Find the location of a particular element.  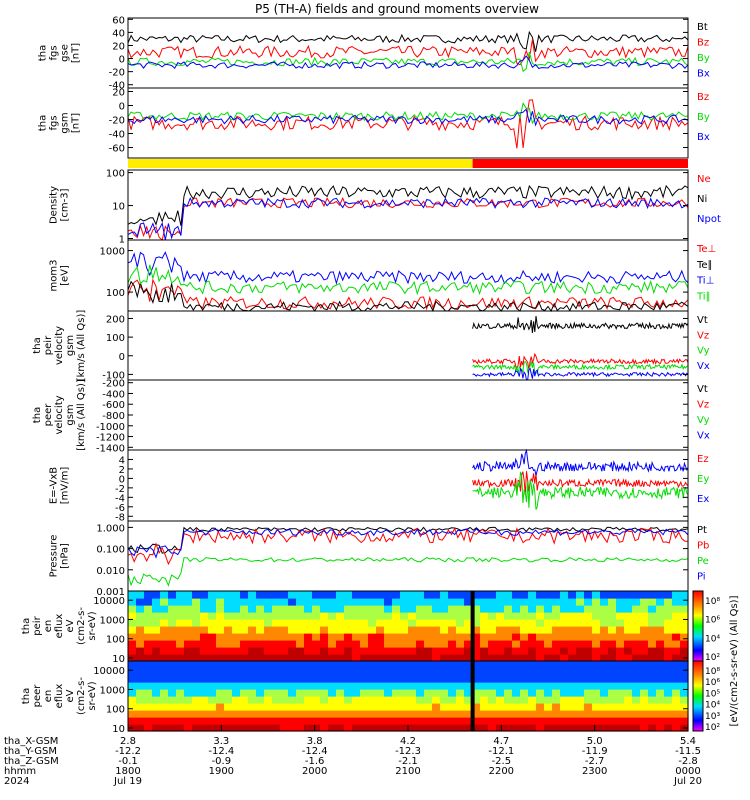

y-axis-label: Density is located at coordinates (54, 205).